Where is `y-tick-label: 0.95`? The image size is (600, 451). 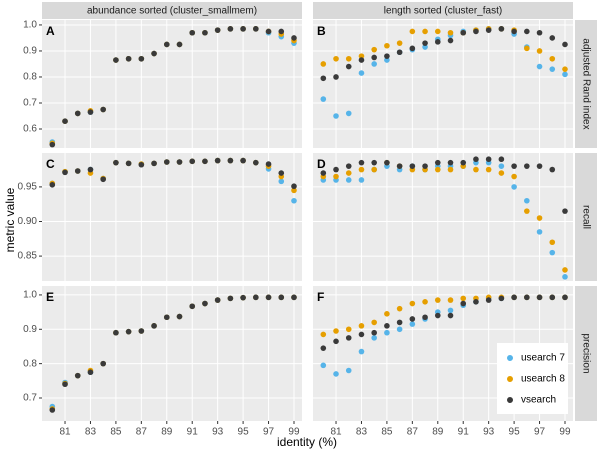
y-tick-label: 0.95 is located at coordinates (28, 187).